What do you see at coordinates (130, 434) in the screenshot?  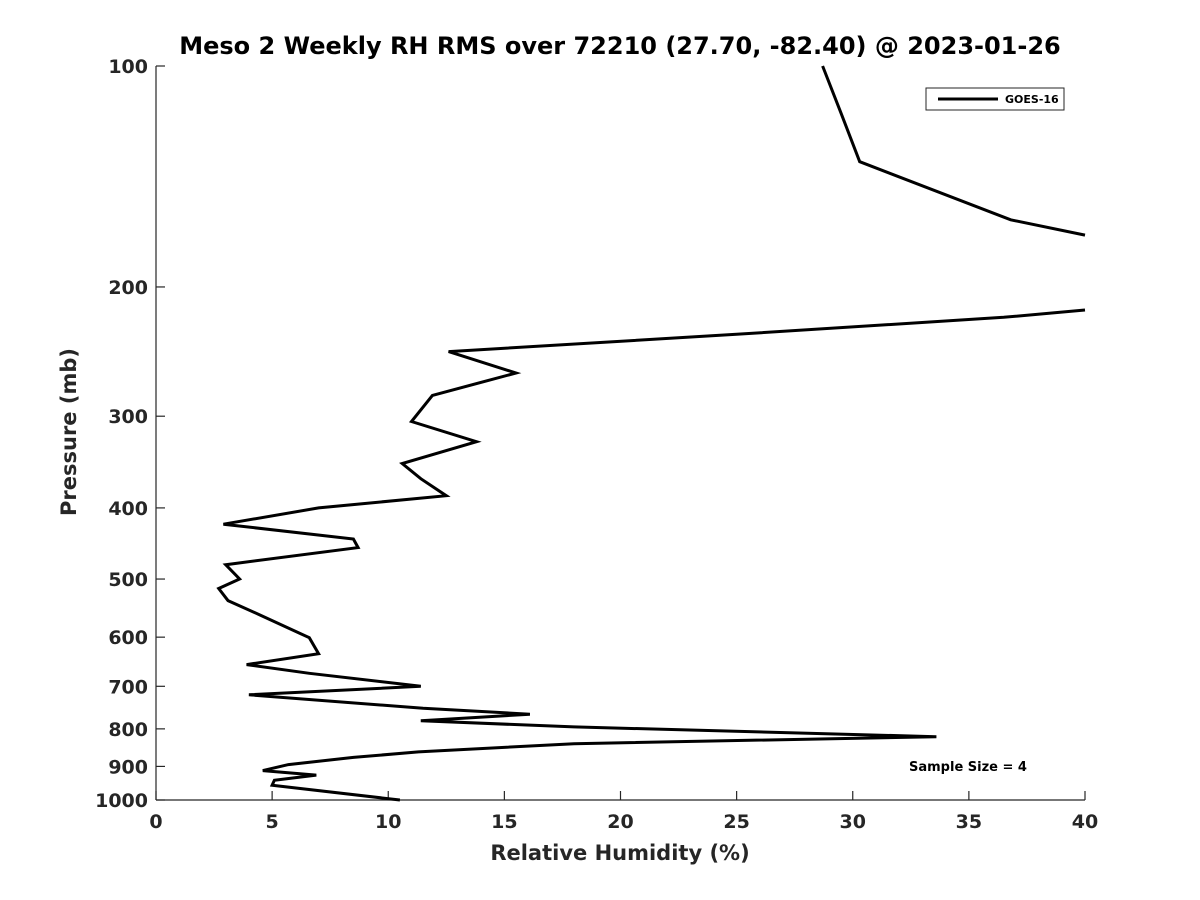 I see `y-axis-ticks: 100 200 300 400 500 600 700 800 900 1000` at bounding box center [130, 434].